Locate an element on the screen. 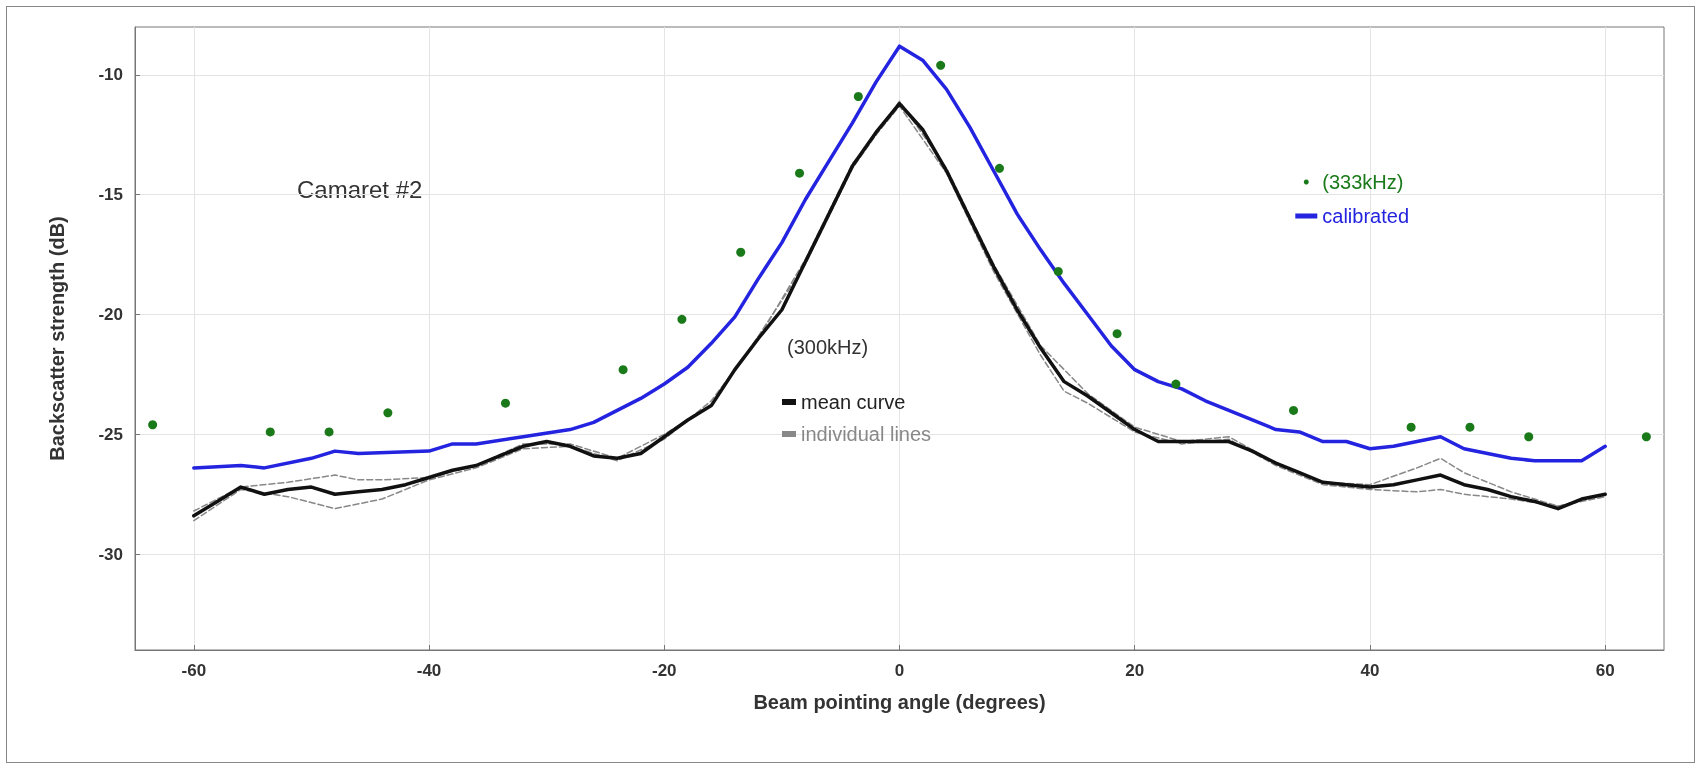 This screenshot has width=1703, height=771. text: (333kHz) is located at coordinates (1363, 182).